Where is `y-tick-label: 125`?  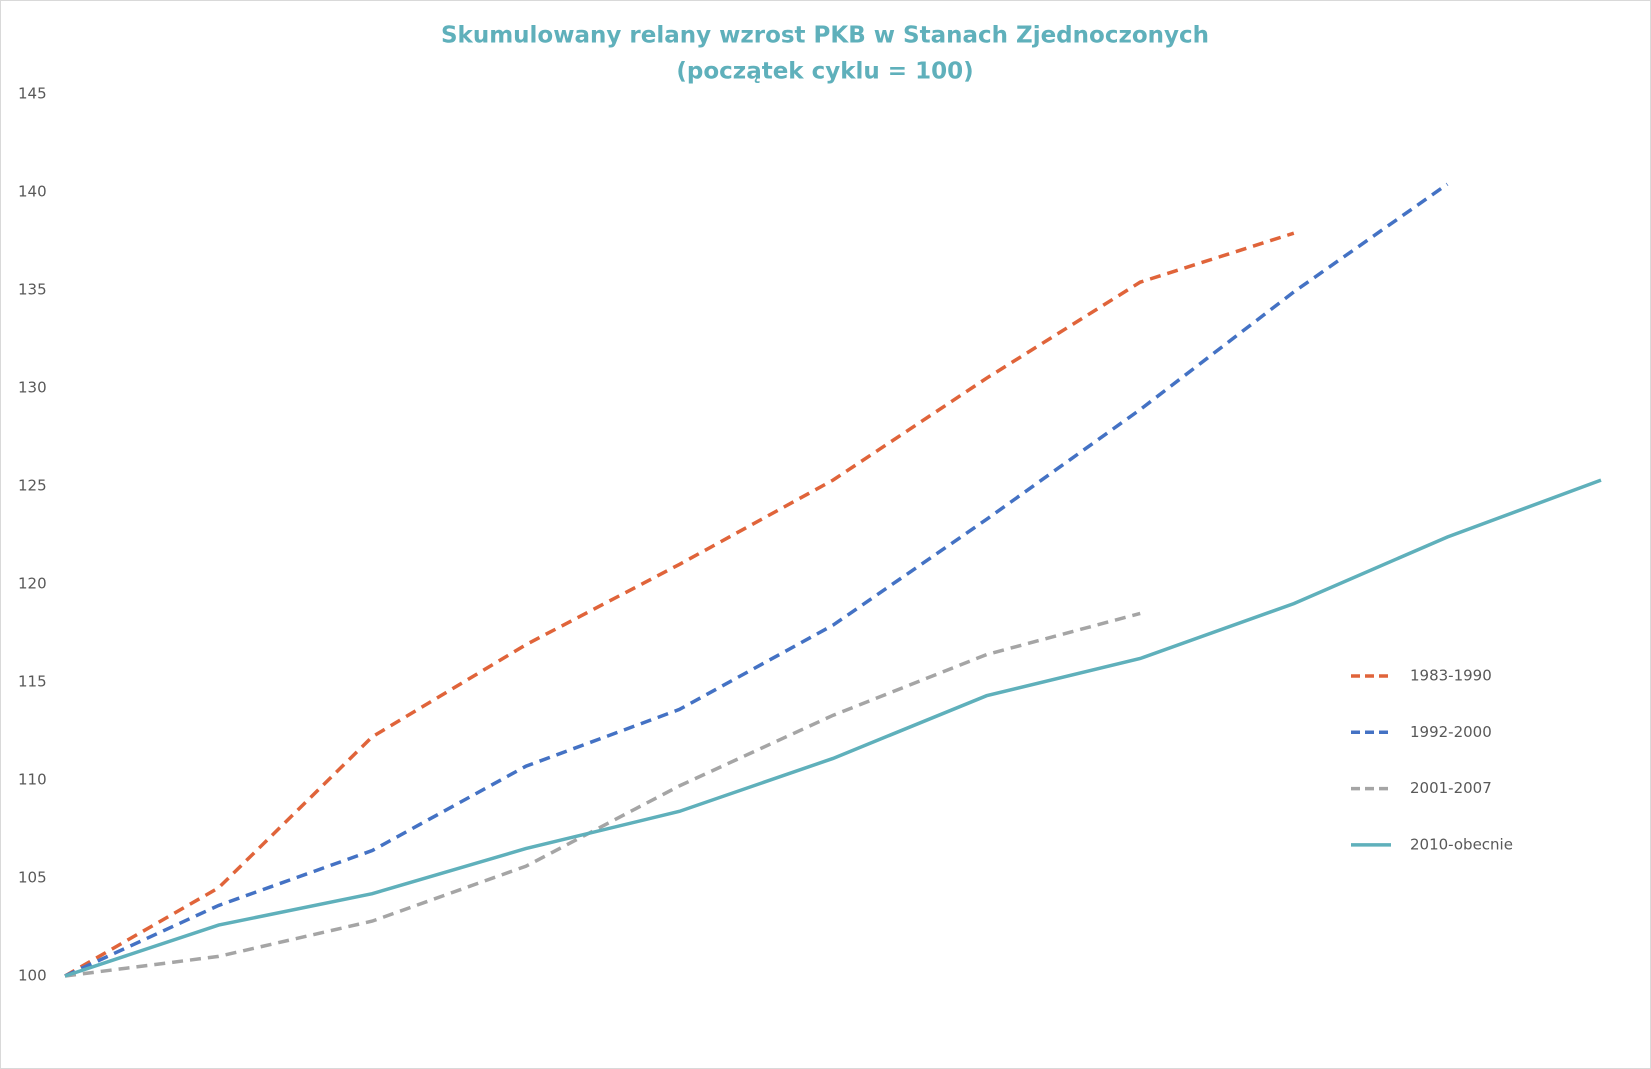
y-tick-label: 125 is located at coordinates (32, 486).